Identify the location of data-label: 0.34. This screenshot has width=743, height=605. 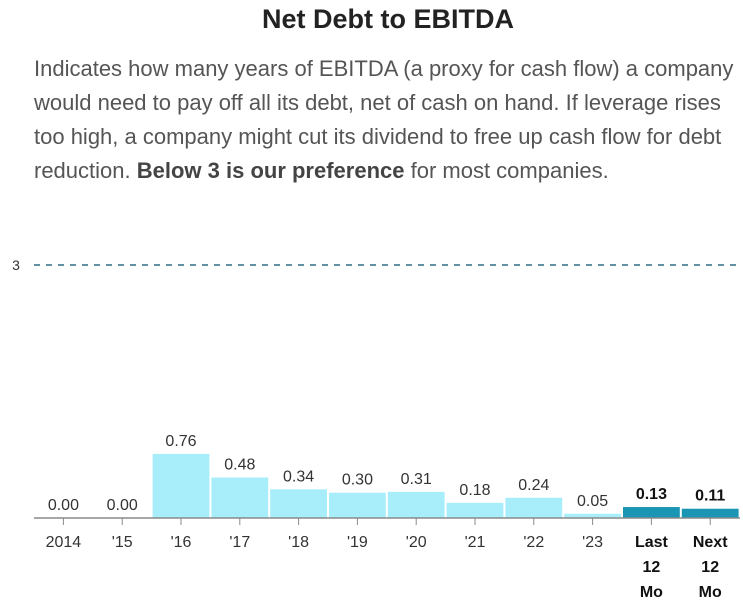
(298, 476).